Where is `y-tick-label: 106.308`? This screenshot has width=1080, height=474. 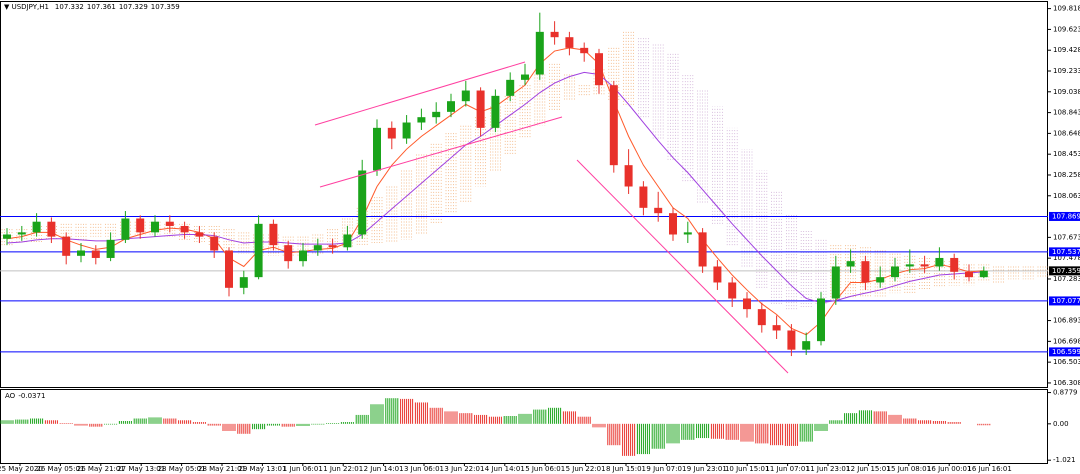 y-tick-label: 106.308 is located at coordinates (1066, 383).